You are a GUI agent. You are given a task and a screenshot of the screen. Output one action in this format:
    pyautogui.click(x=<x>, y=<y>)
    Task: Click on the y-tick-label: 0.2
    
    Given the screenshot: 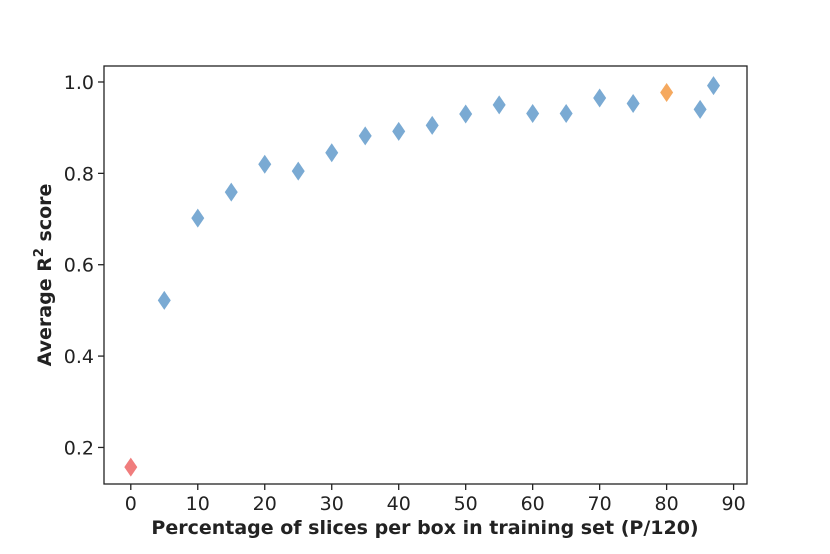 What is the action you would take?
    pyautogui.click(x=79, y=448)
    